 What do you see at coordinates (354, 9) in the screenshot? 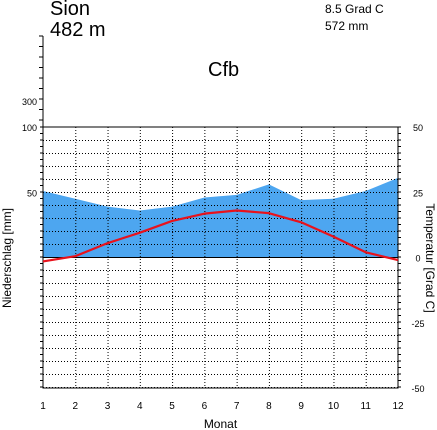
I see `mean-temperature: 8.5 Grad C` at bounding box center [354, 9].